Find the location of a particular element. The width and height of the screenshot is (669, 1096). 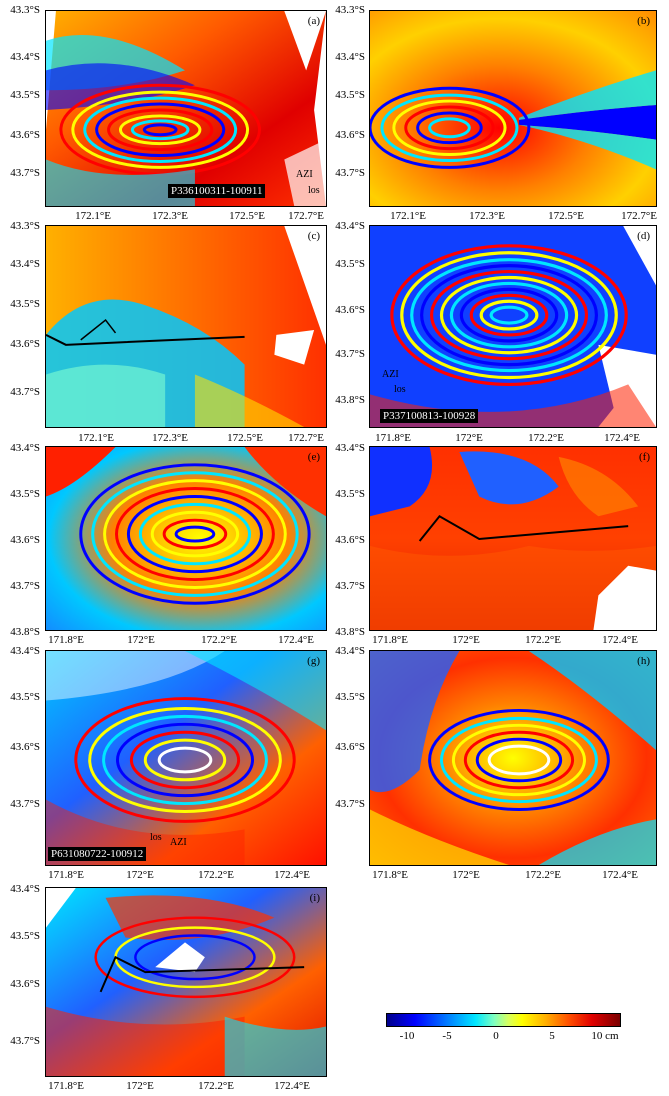

lon-tick-f-2: 172°E is located at coordinates (466, 640).